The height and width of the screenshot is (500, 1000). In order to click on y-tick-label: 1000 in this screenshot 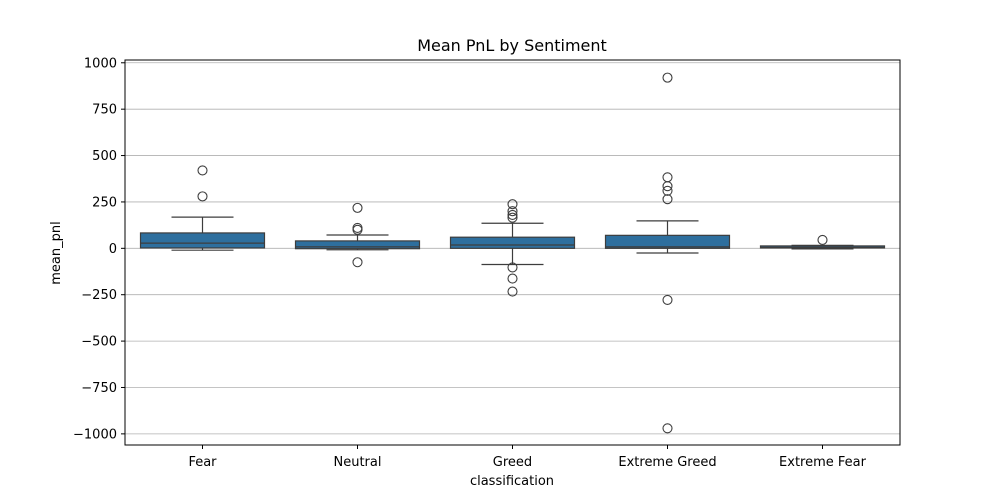, I will do `click(100, 63)`.